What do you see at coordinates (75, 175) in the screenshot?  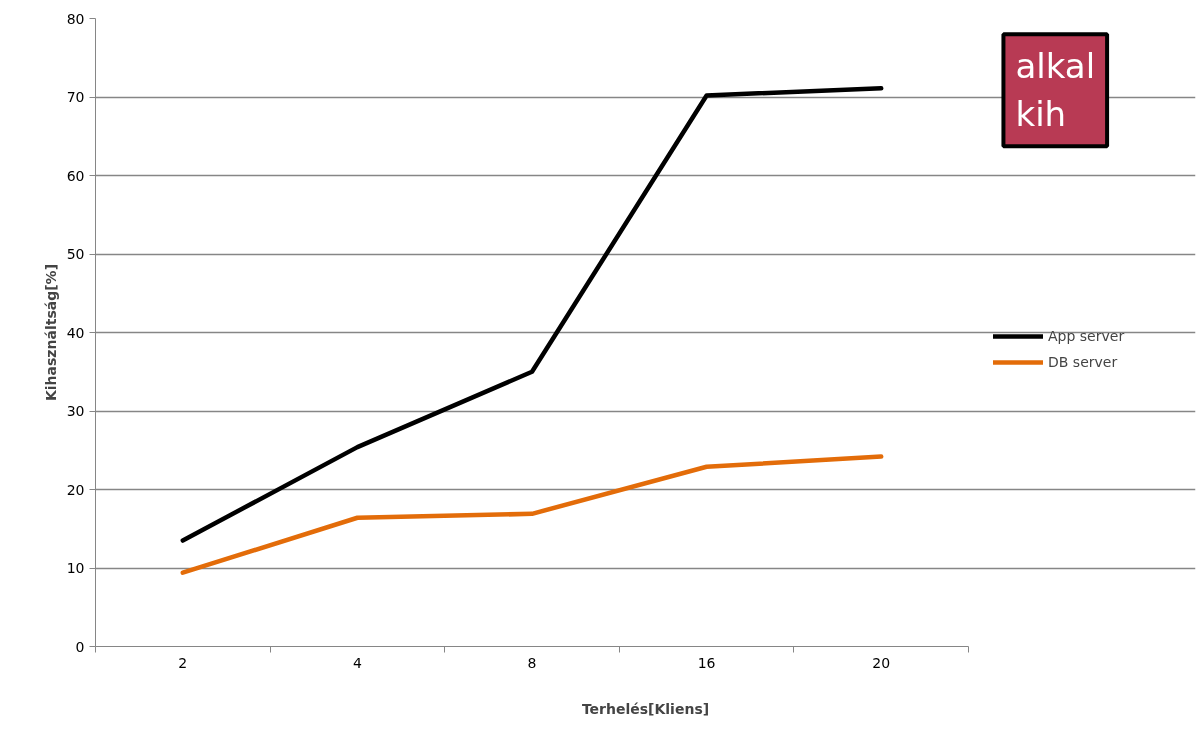 I see `y-tick-label: 60` at bounding box center [75, 175].